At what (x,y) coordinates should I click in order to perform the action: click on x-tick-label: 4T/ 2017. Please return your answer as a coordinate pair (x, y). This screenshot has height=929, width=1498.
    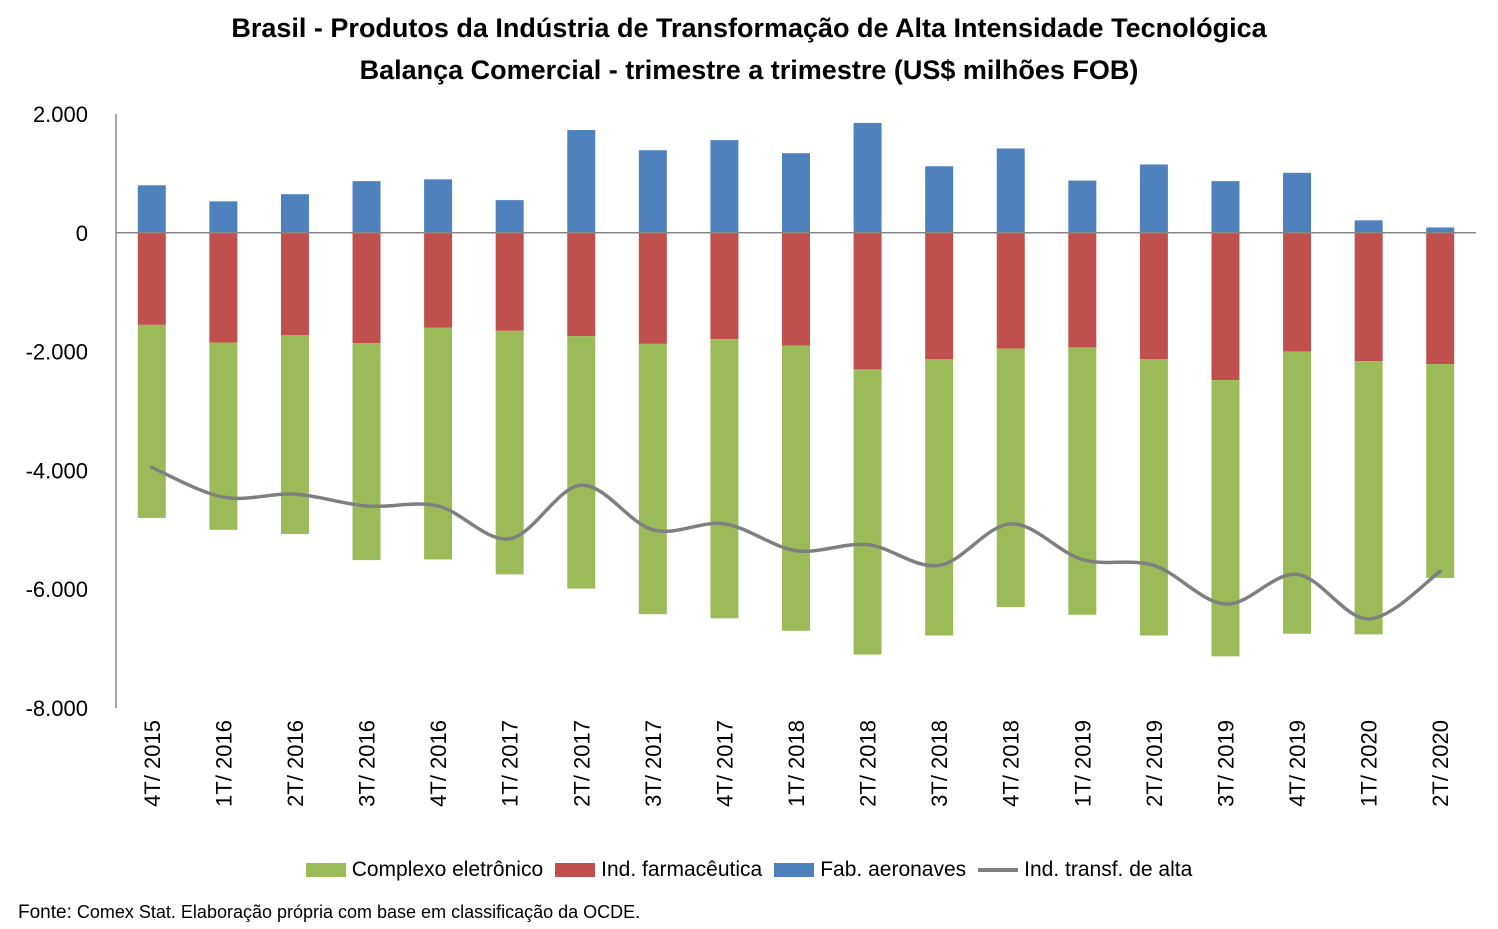
    Looking at the image, I should click on (724, 763).